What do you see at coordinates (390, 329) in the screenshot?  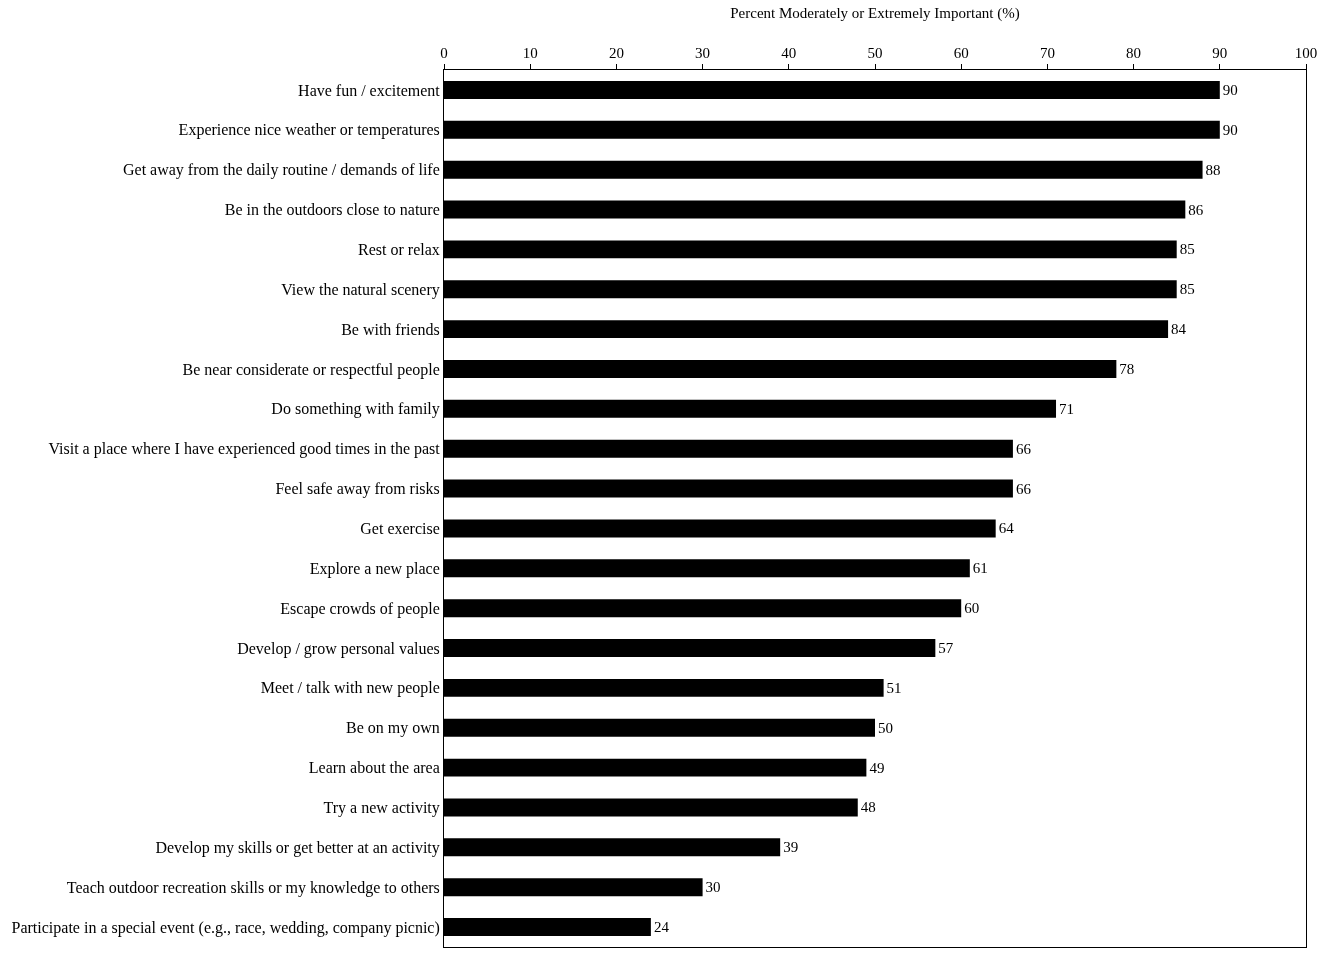 I see `y-tick-label: Be with friends` at bounding box center [390, 329].